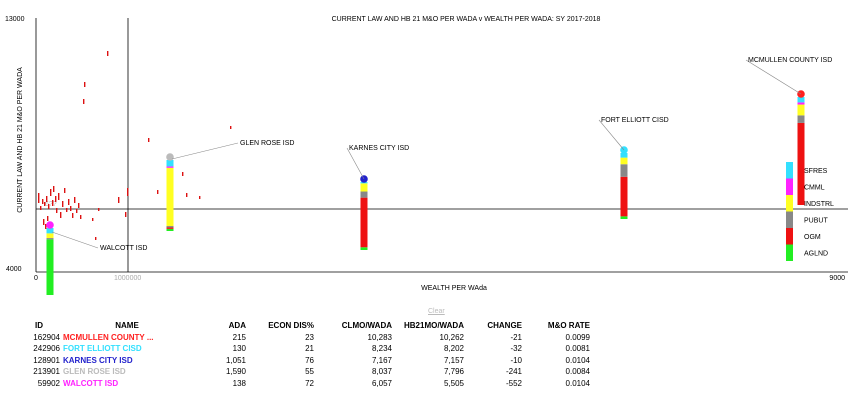 The height and width of the screenshot is (405, 864). What do you see at coordinates (46, 337) in the screenshot?
I see `cell-id: 162904` at bounding box center [46, 337].